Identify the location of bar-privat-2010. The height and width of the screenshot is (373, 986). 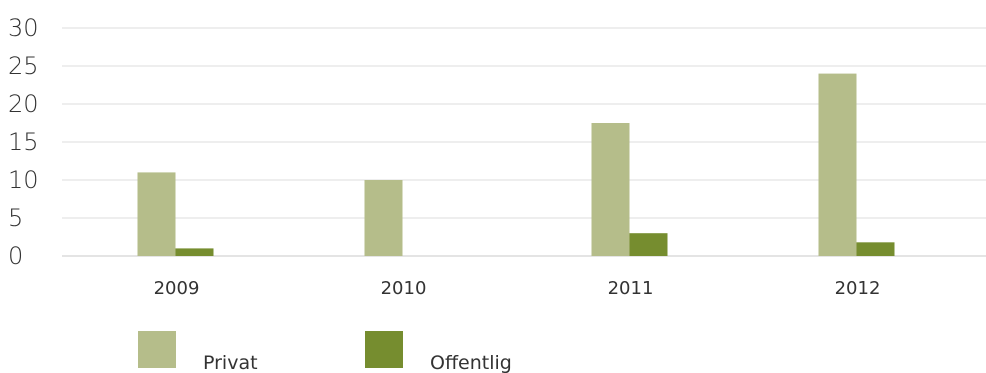
(383, 218).